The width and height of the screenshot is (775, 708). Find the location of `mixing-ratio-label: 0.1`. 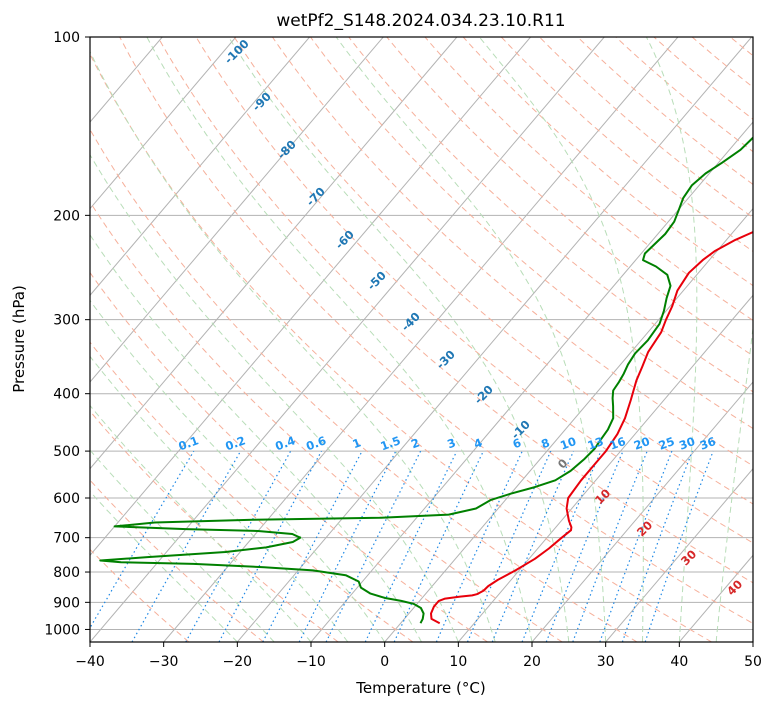

mixing-ratio-label: 0.1 is located at coordinates (188, 443).